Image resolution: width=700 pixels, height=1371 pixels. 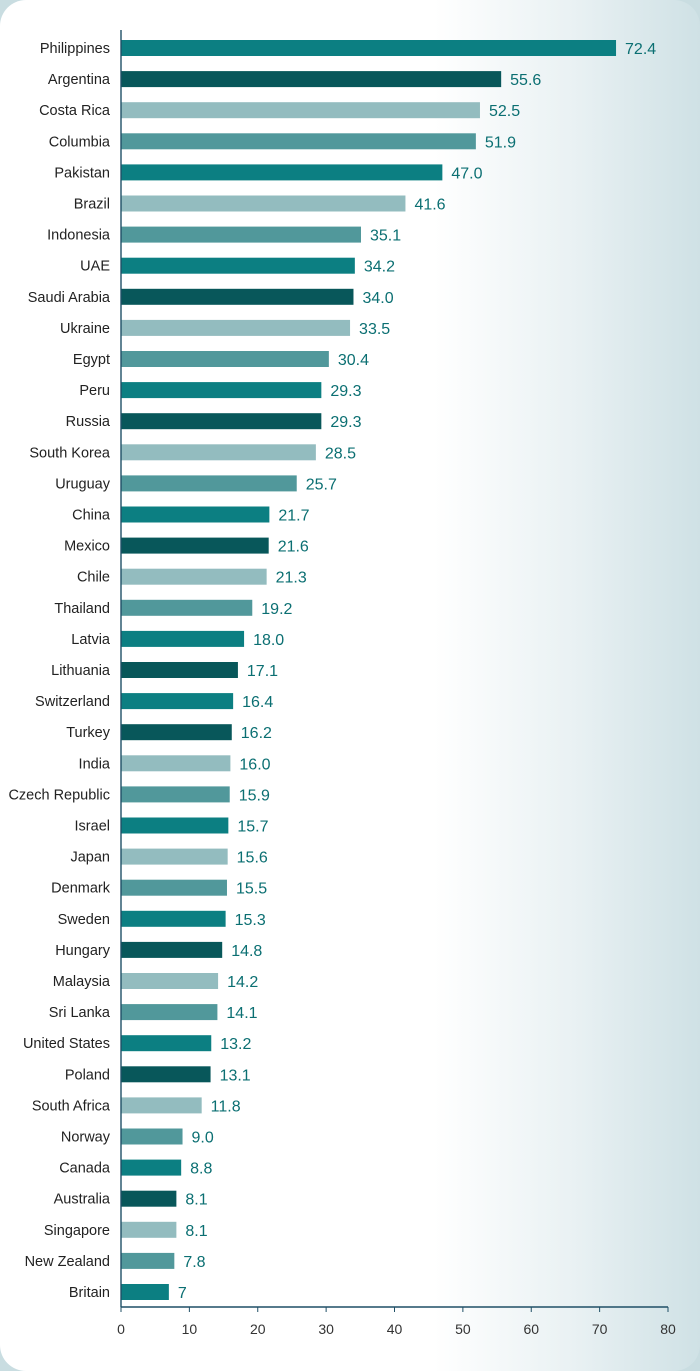 I want to click on value-label: 14.8, so click(x=246, y=951).